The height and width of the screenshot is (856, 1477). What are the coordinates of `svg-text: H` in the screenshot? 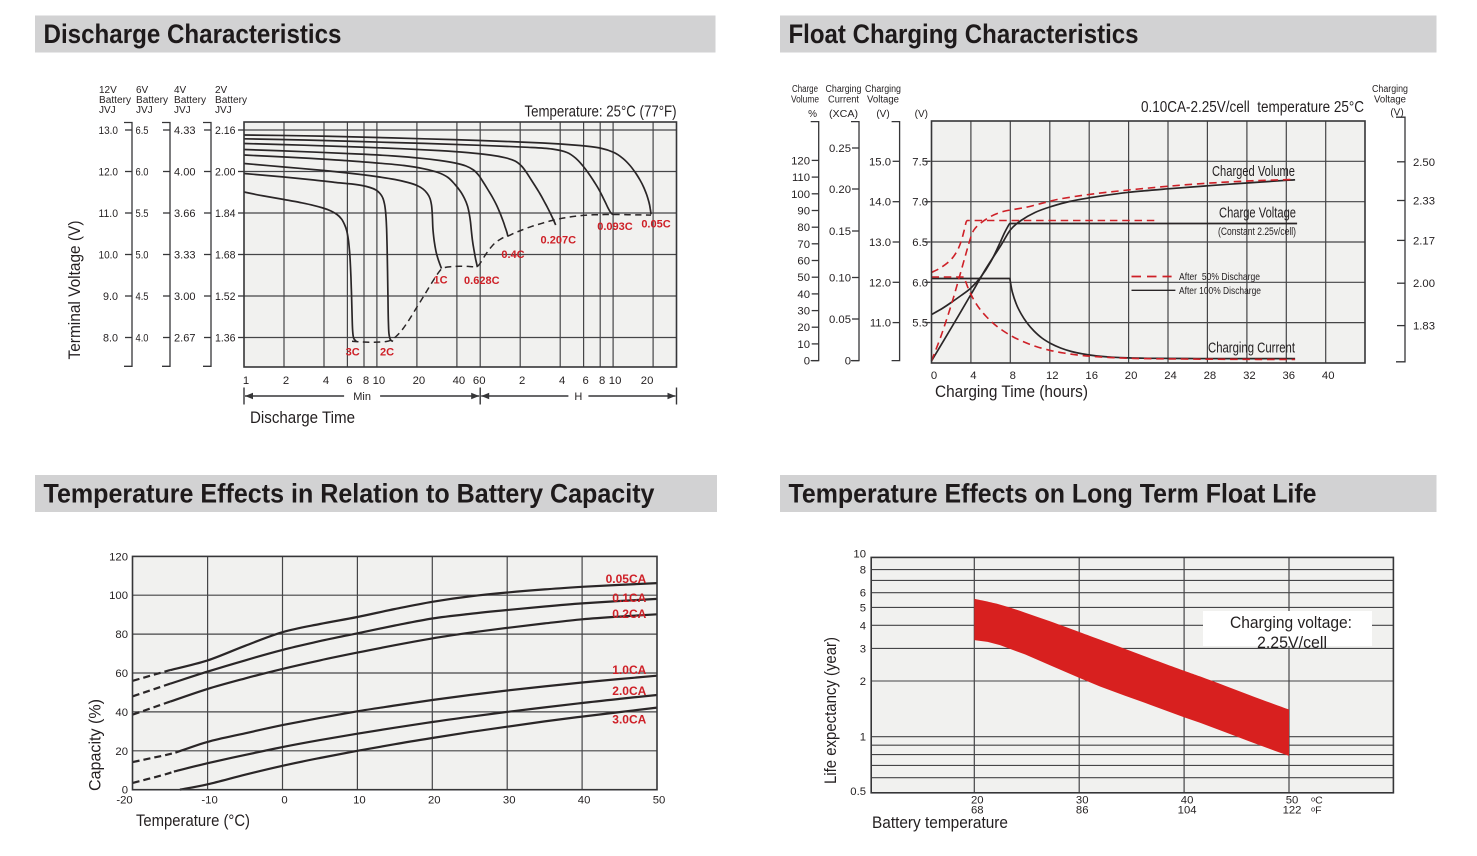 It's located at (578, 397).